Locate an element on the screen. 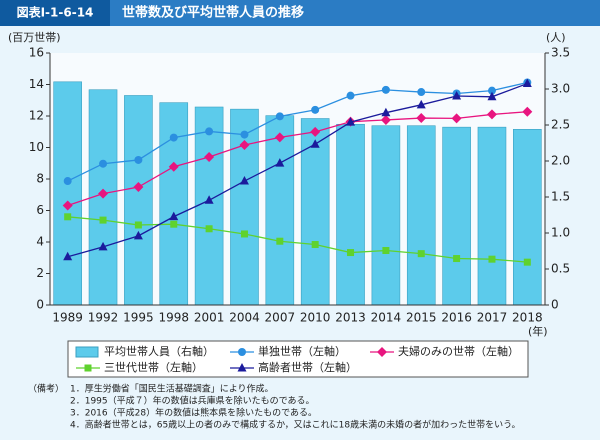 The image size is (600, 444). legend-swatch is located at coordinates (87, 352).